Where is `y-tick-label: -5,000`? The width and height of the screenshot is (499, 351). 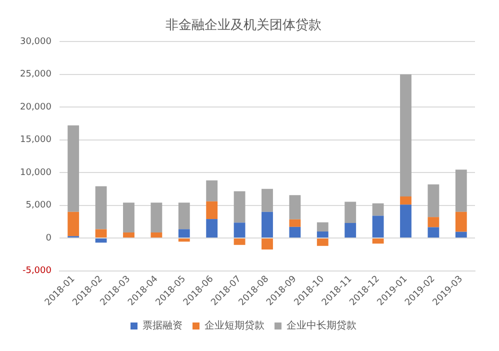 y-tick-label: -5,000 is located at coordinates (37, 271).